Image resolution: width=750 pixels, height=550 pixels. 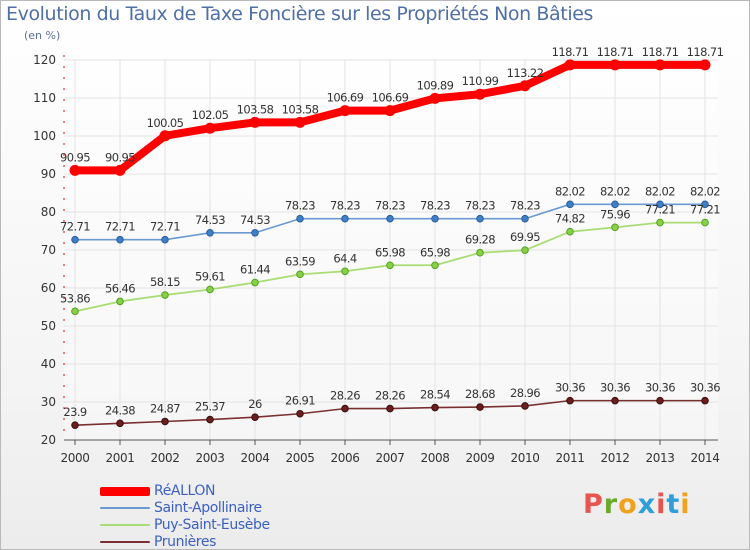 What do you see at coordinates (570, 219) in the screenshot?
I see `data-label: 74.82` at bounding box center [570, 219].